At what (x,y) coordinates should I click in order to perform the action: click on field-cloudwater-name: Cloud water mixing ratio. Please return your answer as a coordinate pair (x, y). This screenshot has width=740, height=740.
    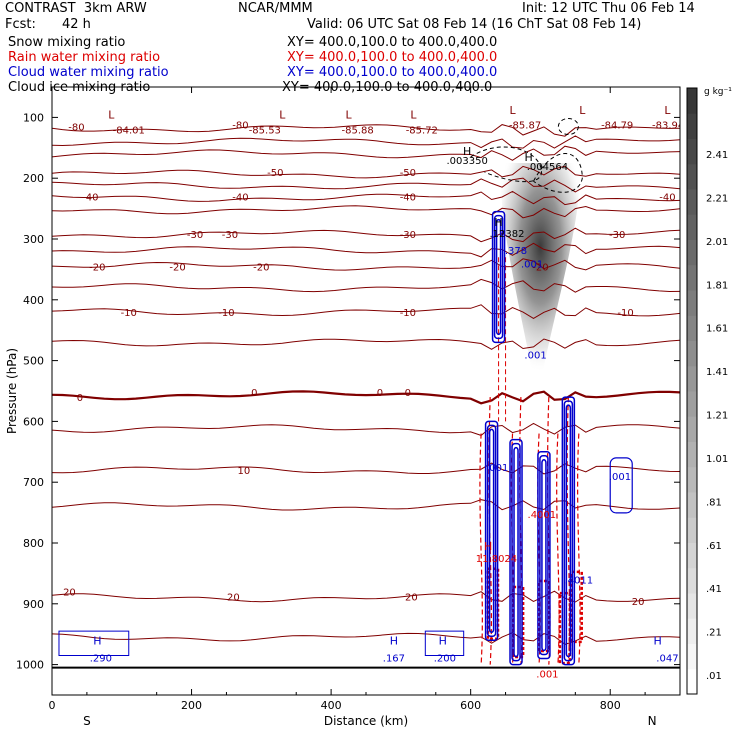
    Looking at the image, I should click on (88, 72).